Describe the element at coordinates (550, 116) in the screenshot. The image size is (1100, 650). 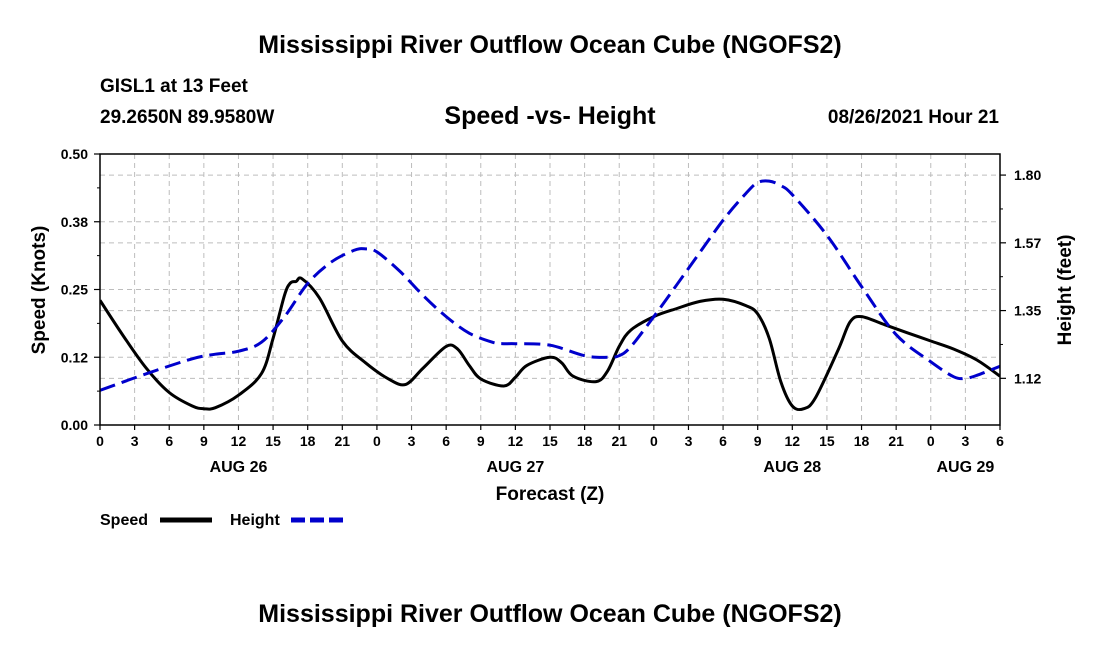
I see `chart-title: Speed -vs- Height` at that location.